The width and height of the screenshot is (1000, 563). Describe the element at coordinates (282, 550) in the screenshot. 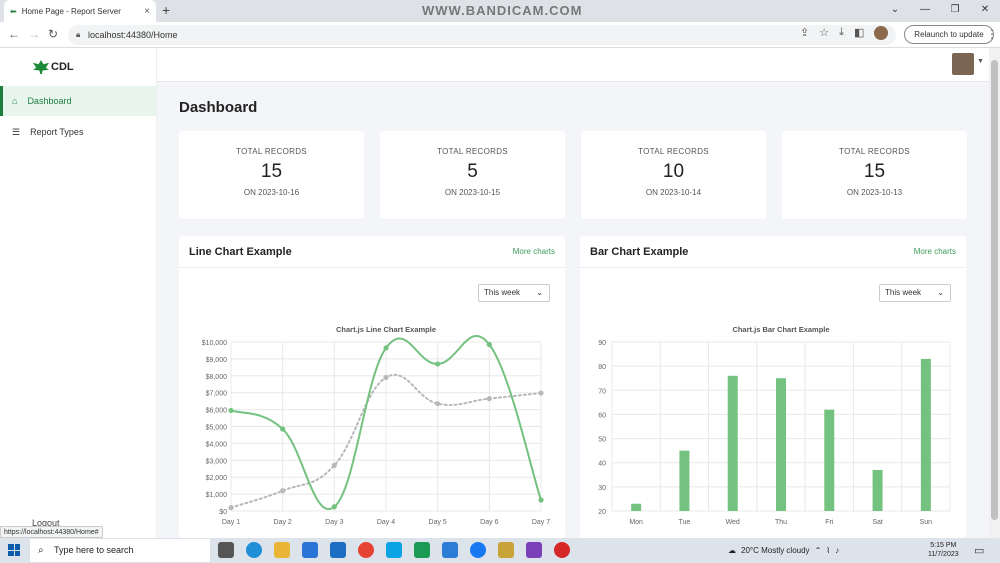

I see `file-explorer-icon` at that location.